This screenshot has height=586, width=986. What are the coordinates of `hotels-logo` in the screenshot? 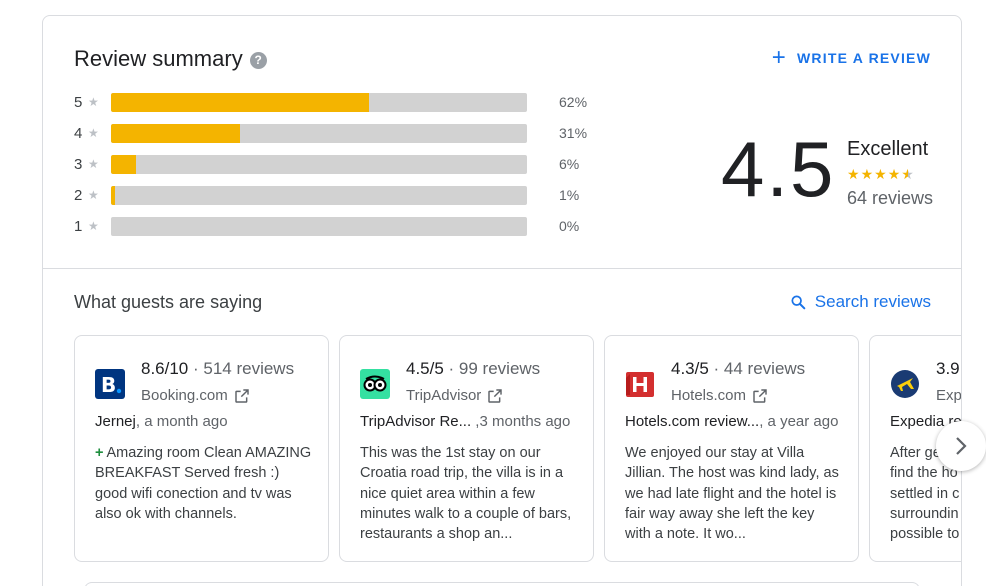 It's located at (640, 384).